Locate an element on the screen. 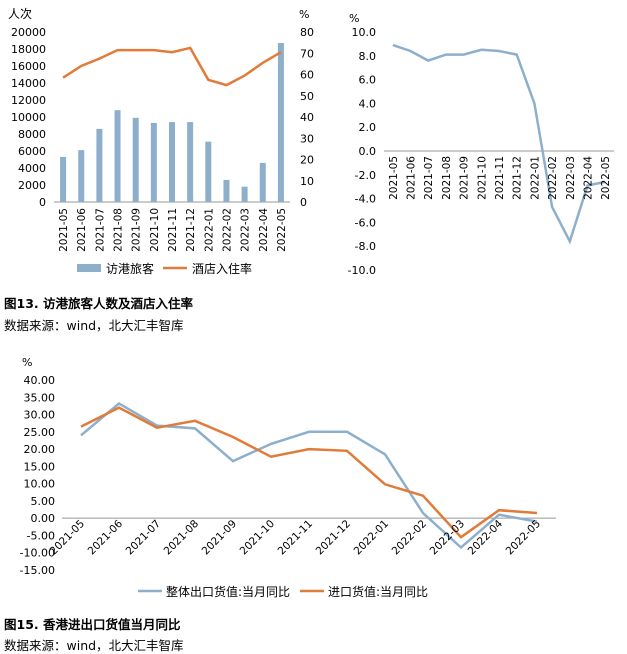  left-tick-label: 18000 is located at coordinates (28, 49).